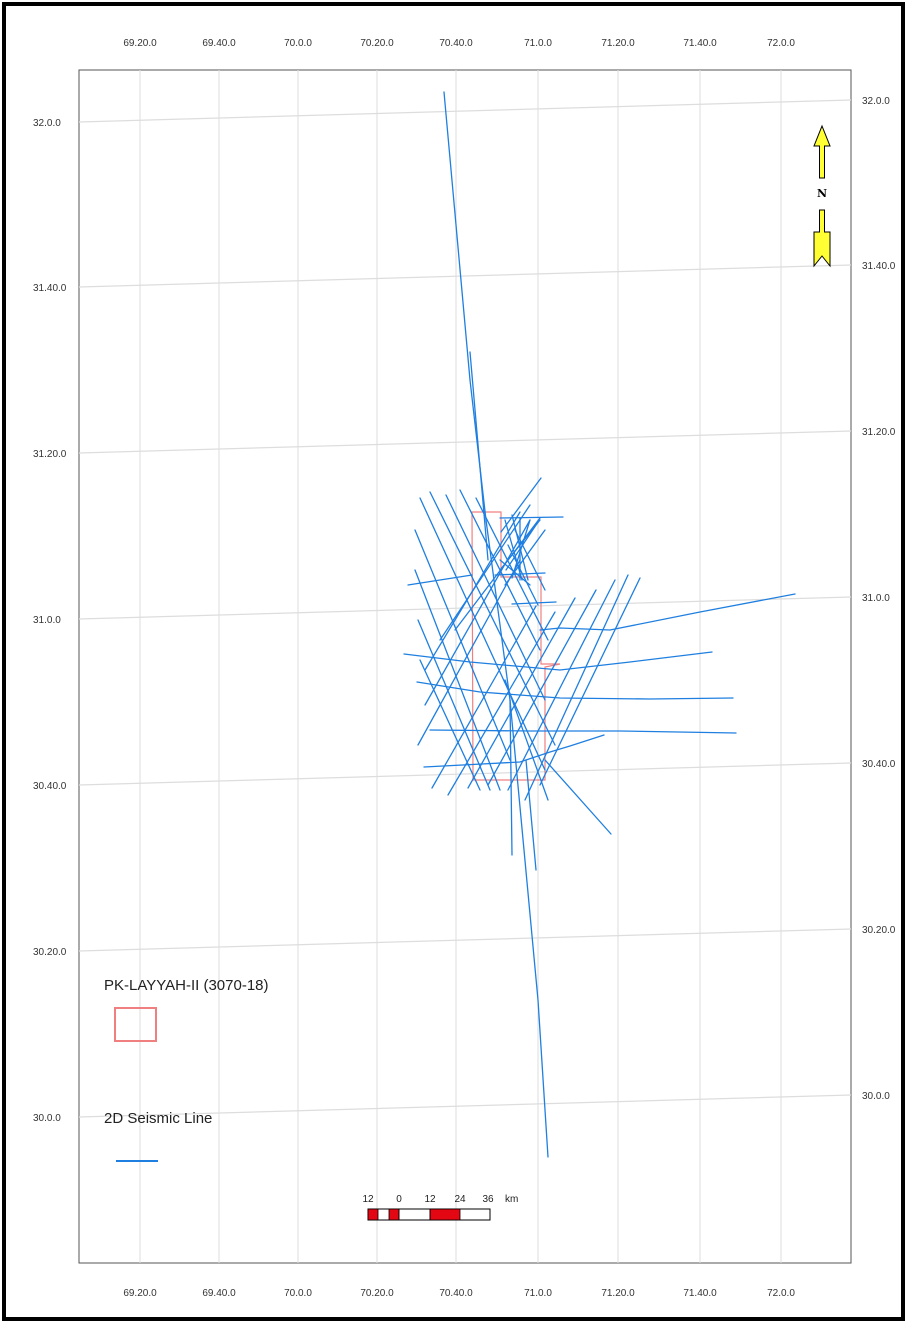  I want to click on scale-bar: 12 0 12 24 36 km, so click(440, 1207).